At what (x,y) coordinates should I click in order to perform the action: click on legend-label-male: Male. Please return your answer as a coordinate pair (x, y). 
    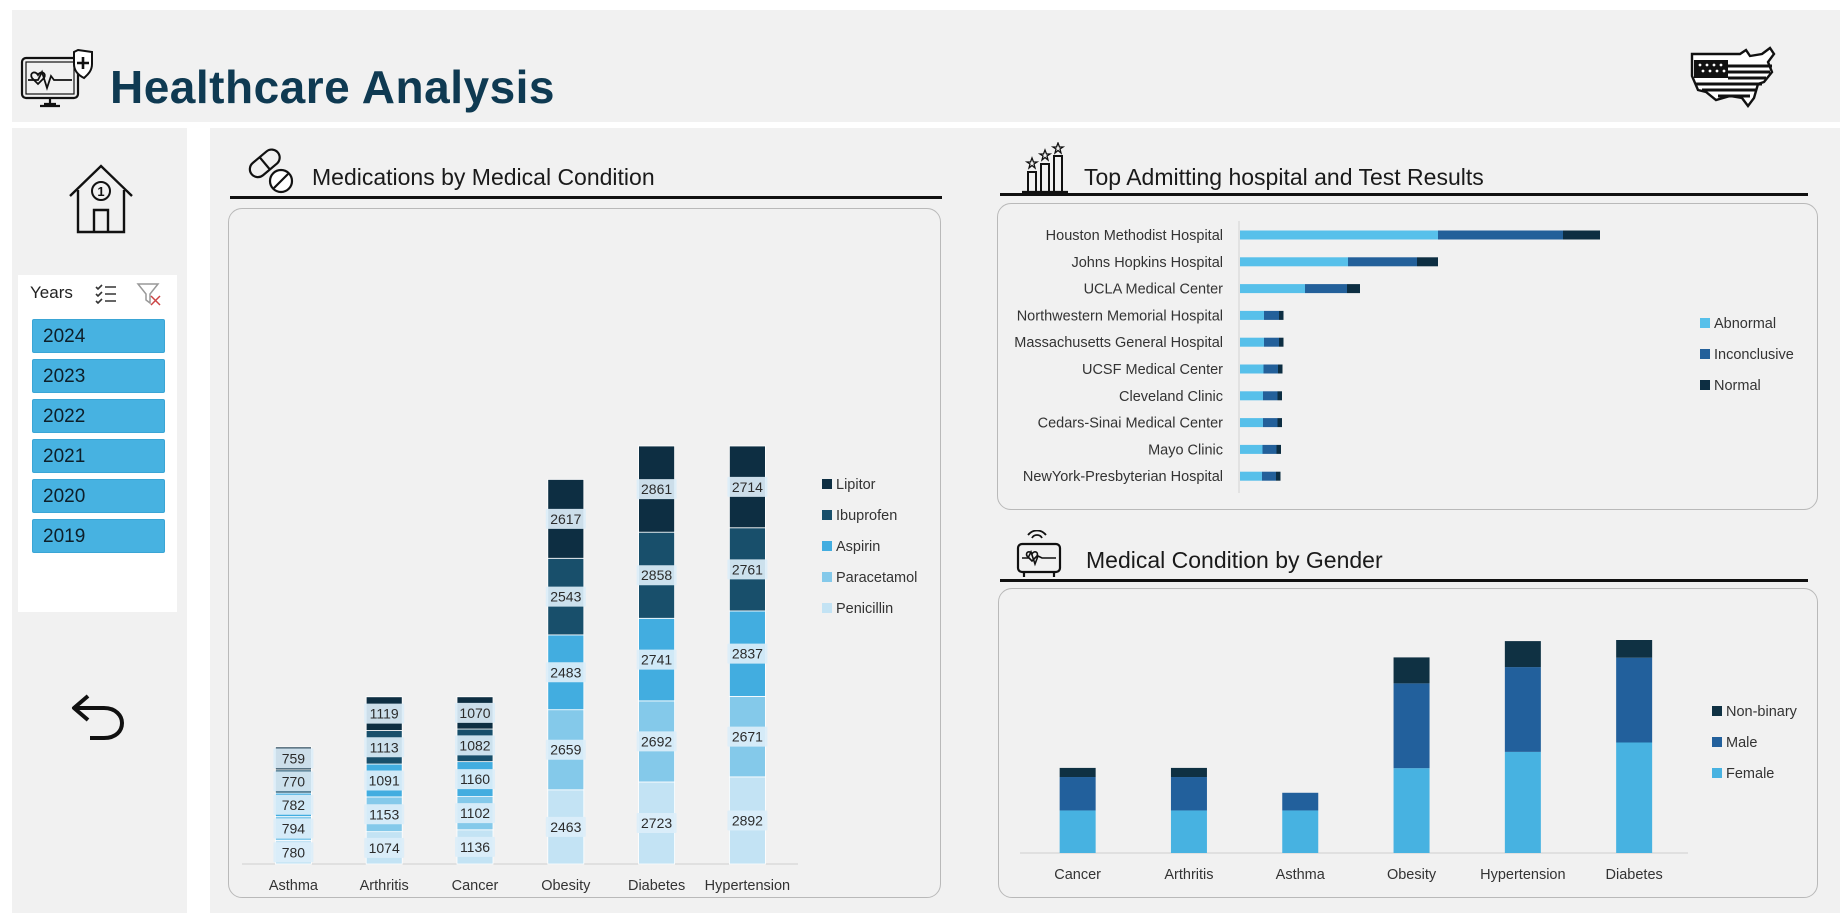
    Looking at the image, I should click on (1741, 743).